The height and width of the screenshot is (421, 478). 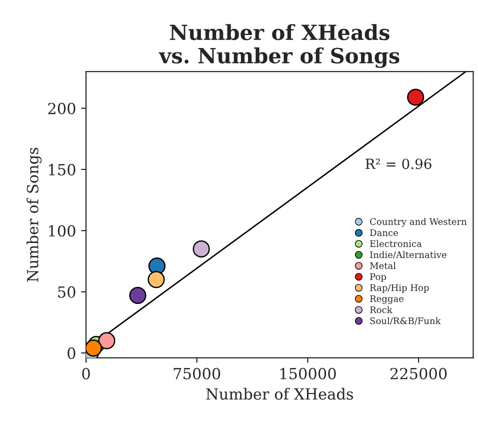 What do you see at coordinates (381, 310) in the screenshot?
I see `legend-label: Rock` at bounding box center [381, 310].